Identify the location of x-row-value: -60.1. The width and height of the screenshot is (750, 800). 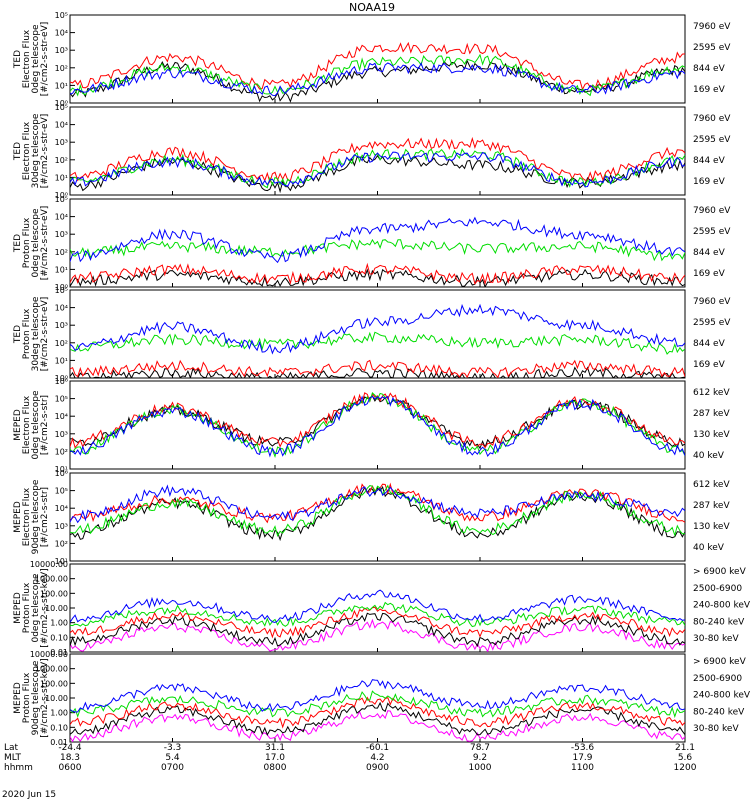
(377, 748).